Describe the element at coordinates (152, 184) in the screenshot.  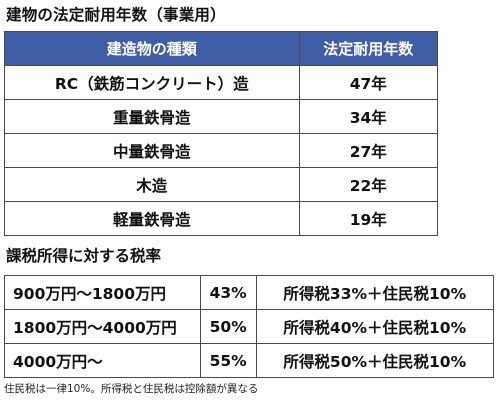
I see `structure-type-cell: 木造` at that location.